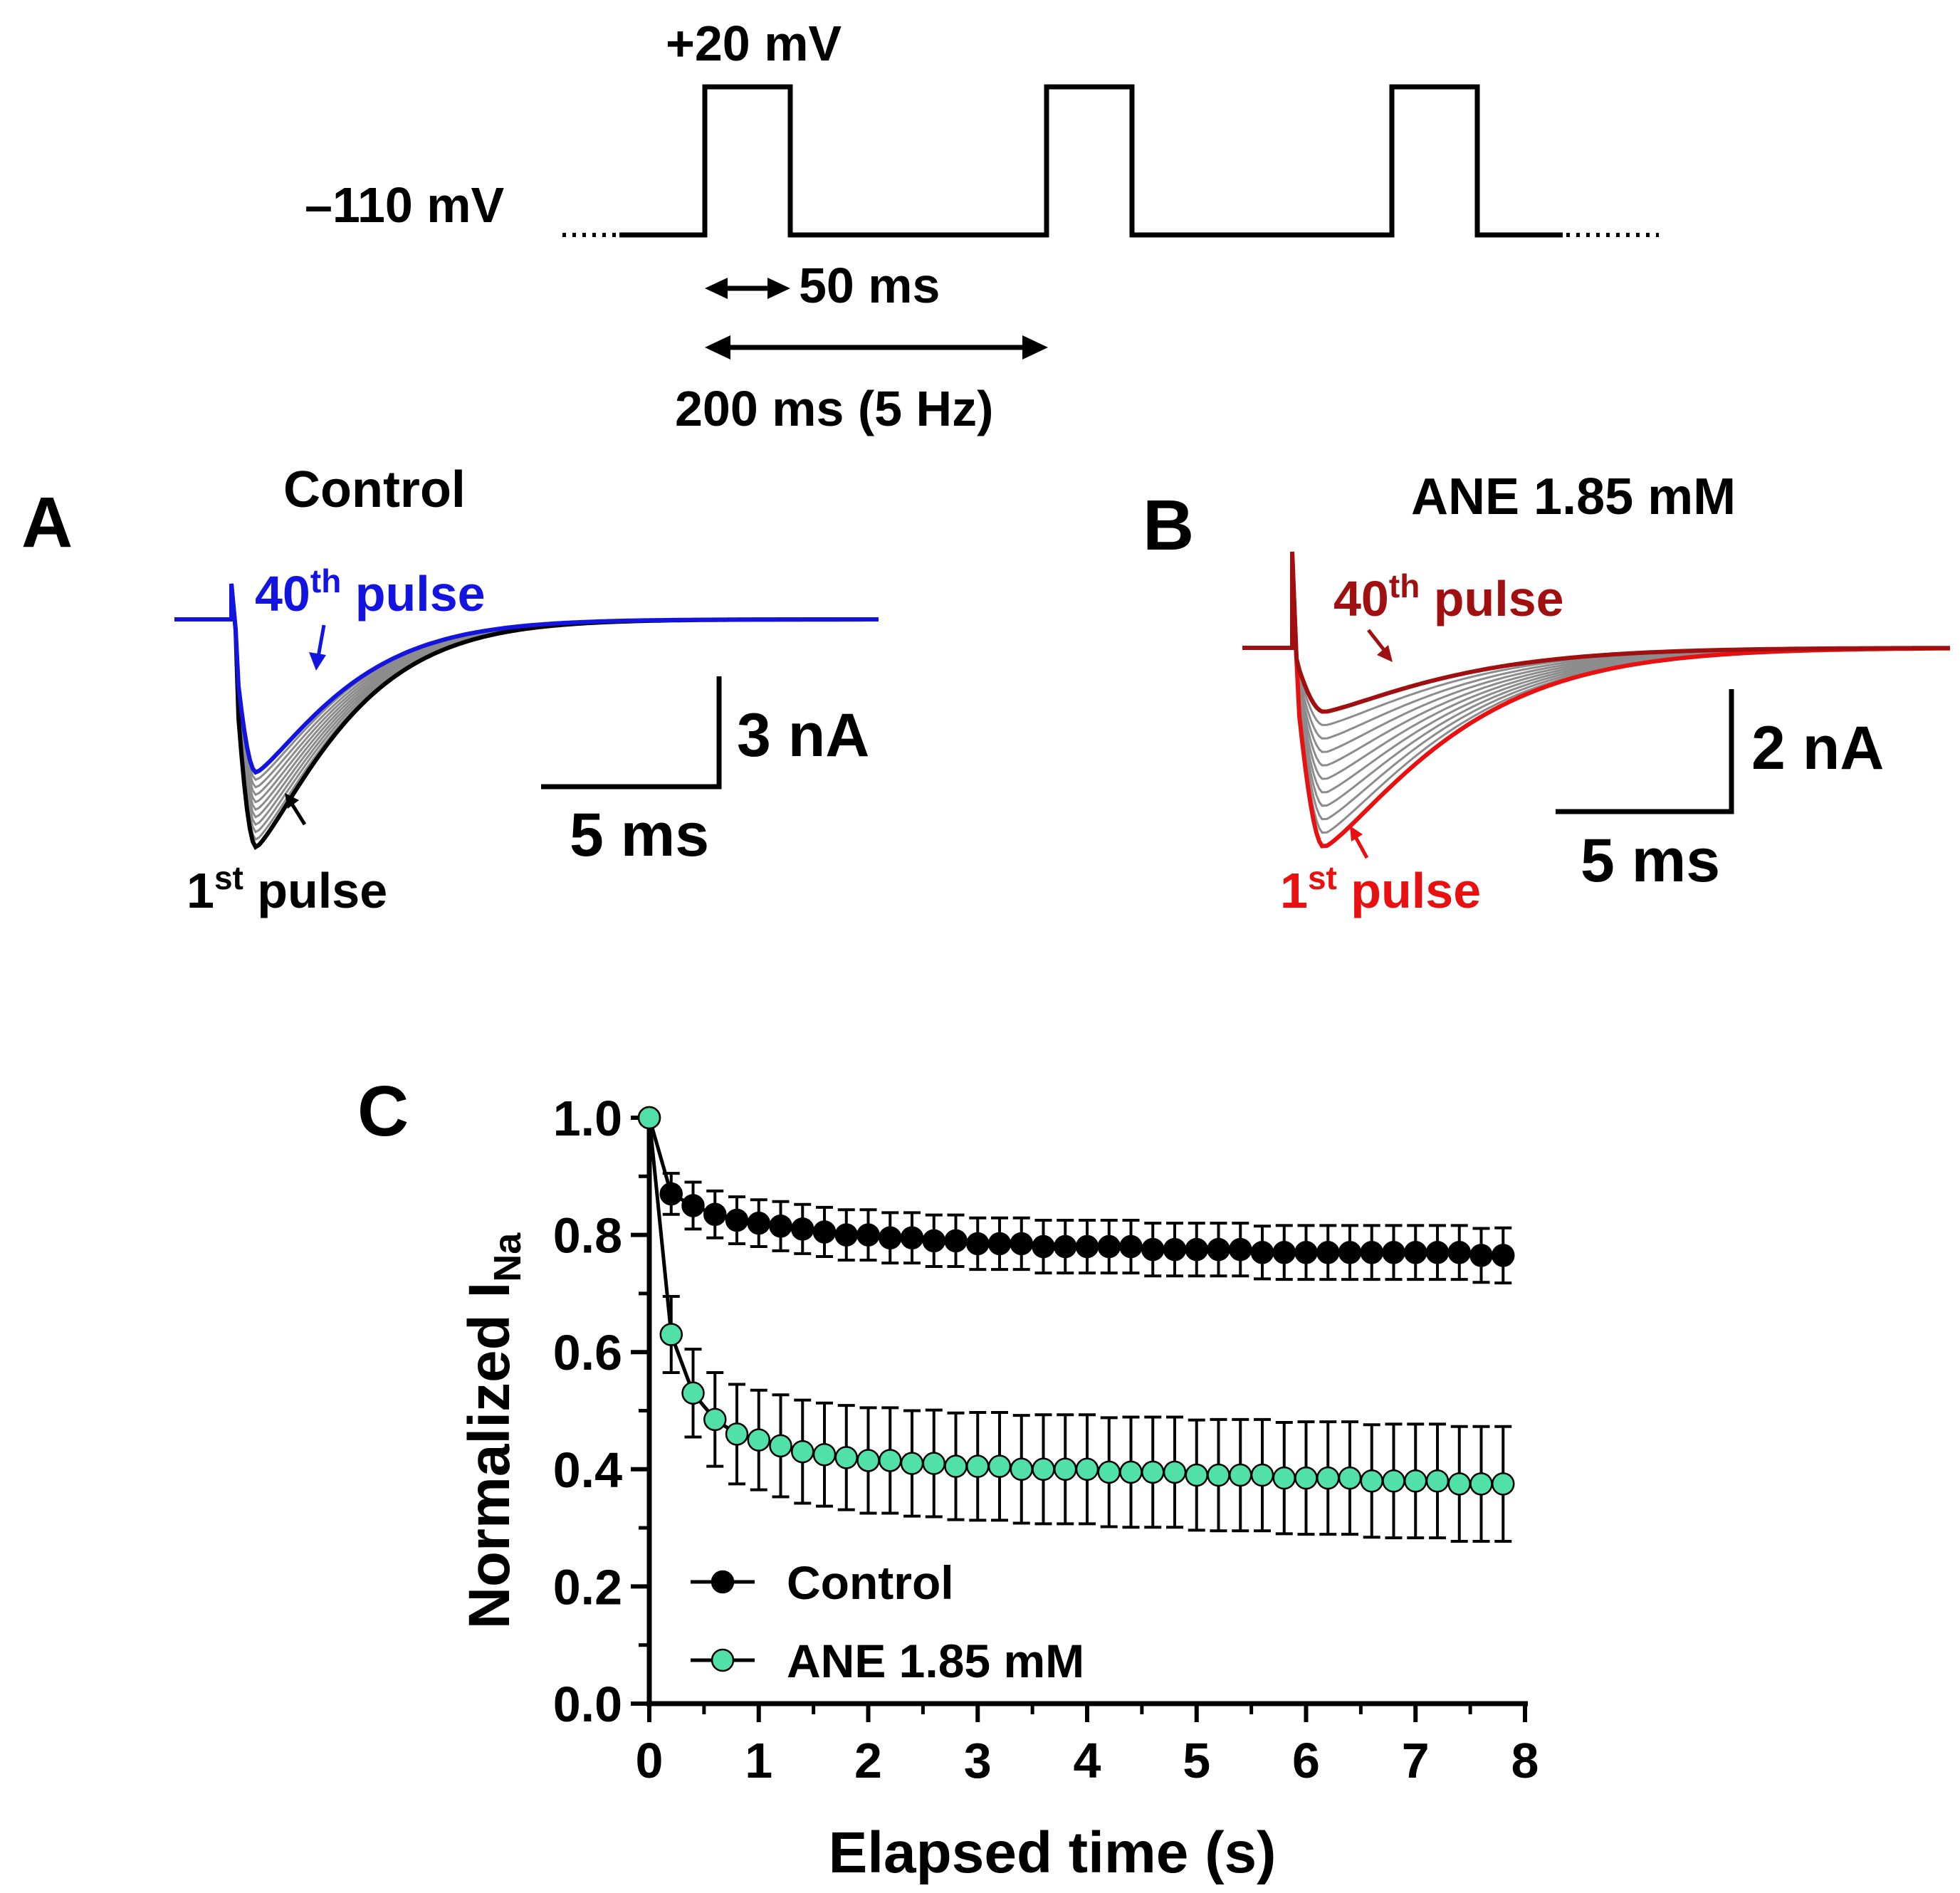 This screenshot has height=1893, width=1960. I want to click on chart-series, so click(1076, 1324).